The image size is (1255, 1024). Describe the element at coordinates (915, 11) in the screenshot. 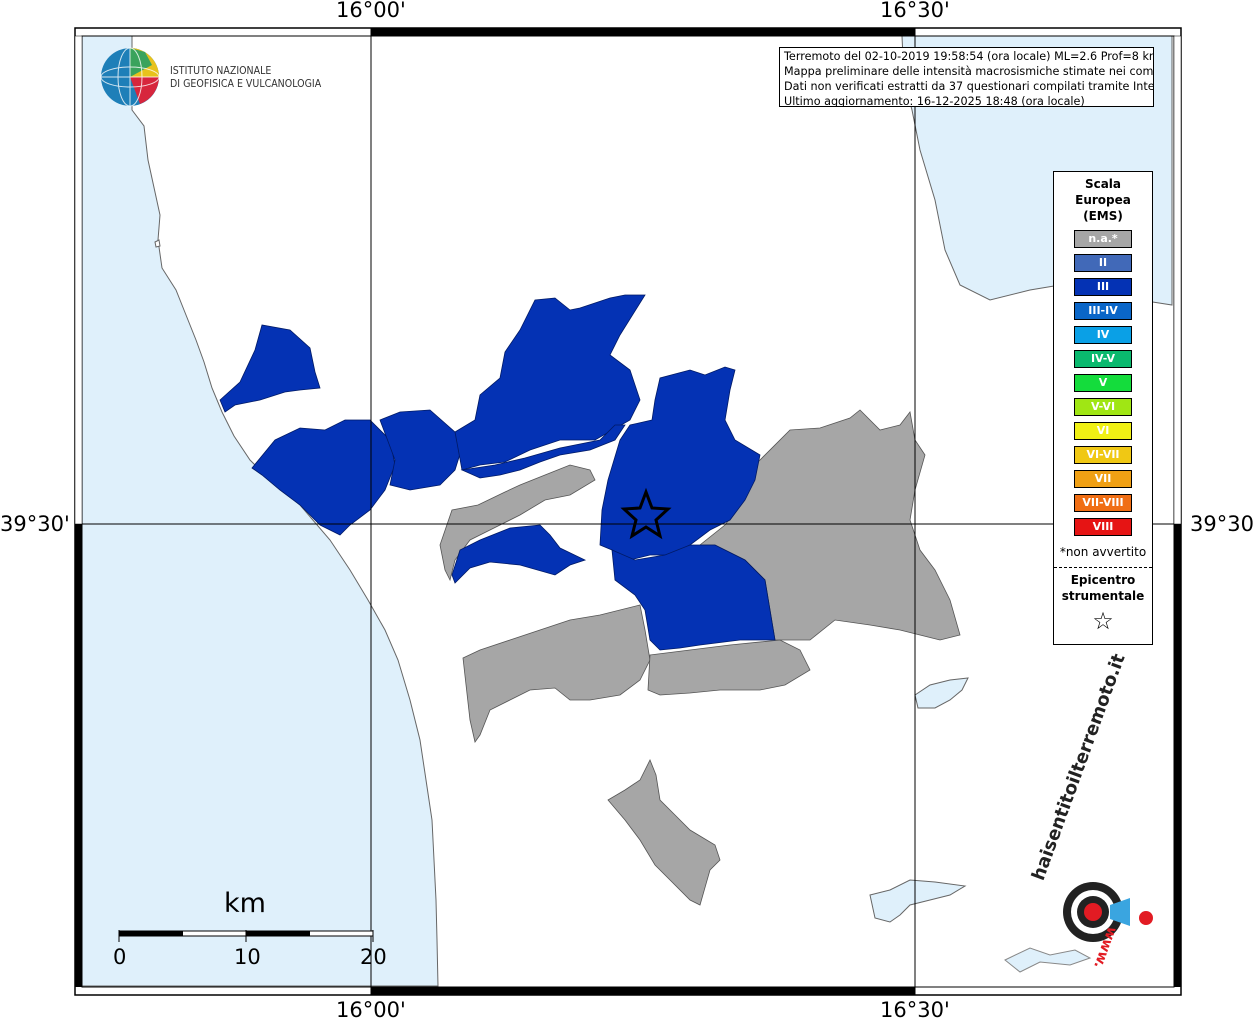

I see `coord-top-right: 16°30'` at that location.